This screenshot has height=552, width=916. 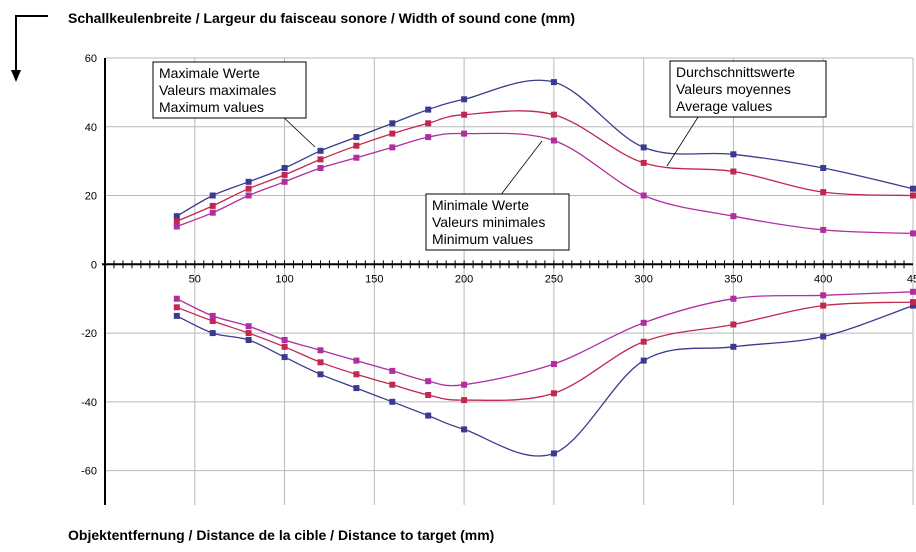 I want to click on annotation-leader-min, so click(x=521, y=168).